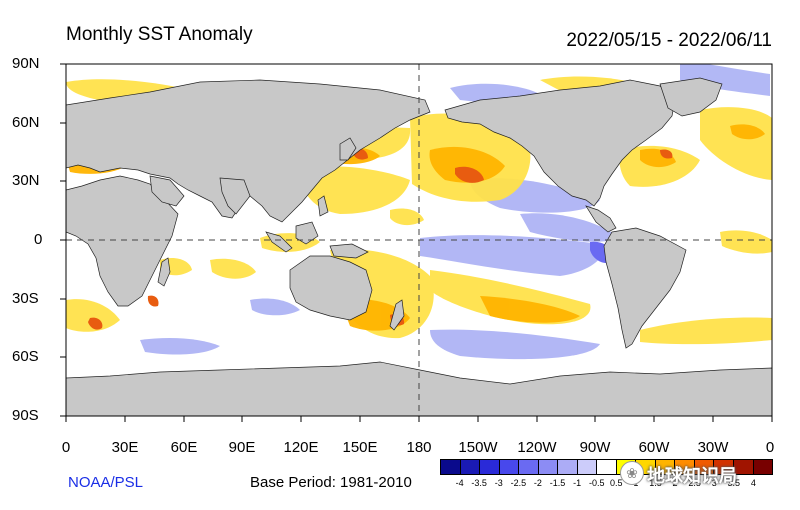 Image resolution: width=800 pixels, height=510 pixels. Describe the element at coordinates (125, 447) in the screenshot. I see `x-label-30e: 30E` at that location.